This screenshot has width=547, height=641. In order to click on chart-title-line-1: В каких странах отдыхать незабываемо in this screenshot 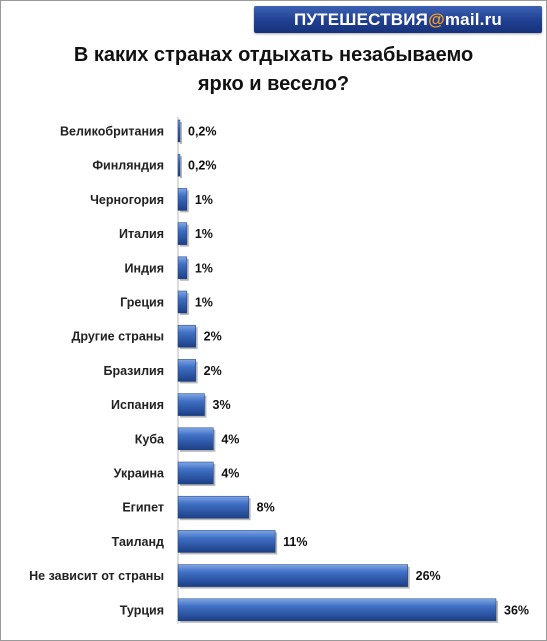, I will do `click(273, 55)`.